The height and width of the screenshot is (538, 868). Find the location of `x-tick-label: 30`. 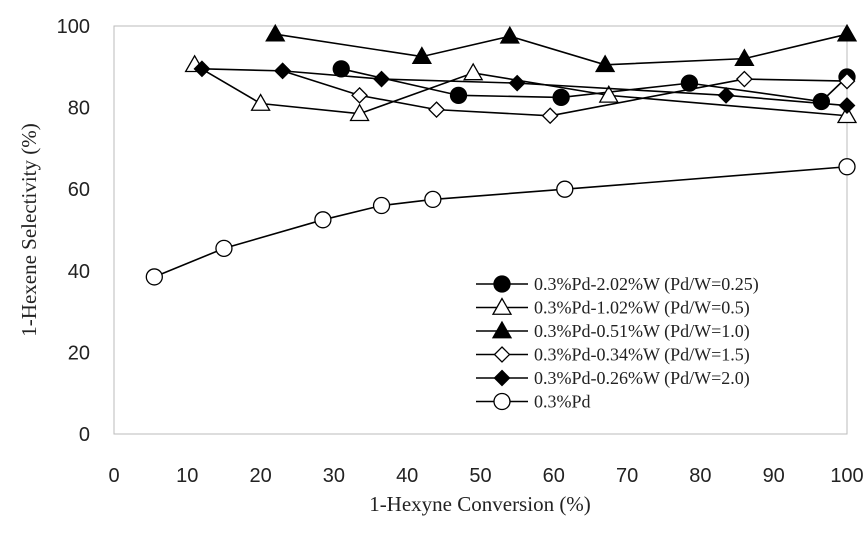

x-tick-label: 30 is located at coordinates (334, 476).